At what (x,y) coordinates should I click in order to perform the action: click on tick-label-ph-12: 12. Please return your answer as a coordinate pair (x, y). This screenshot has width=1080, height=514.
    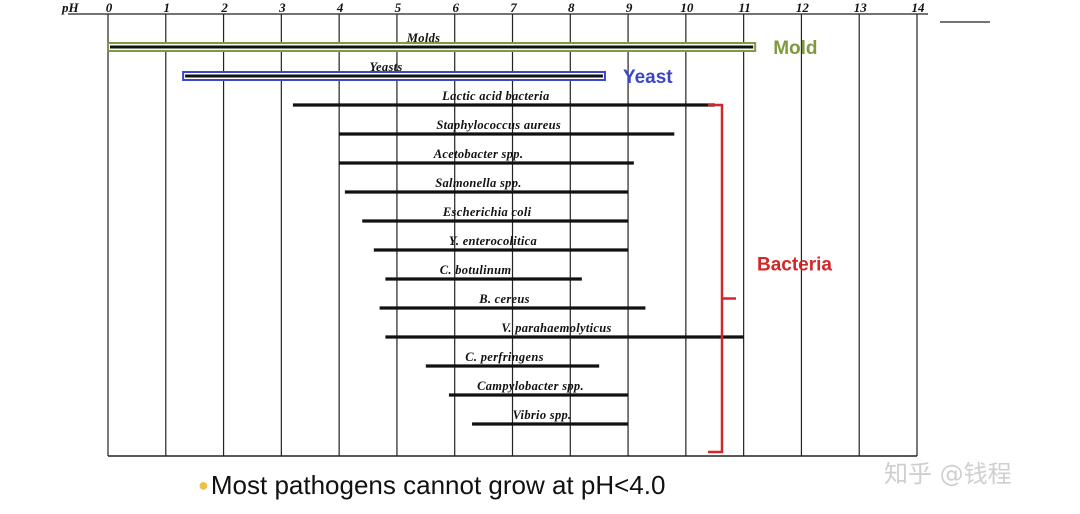
    Looking at the image, I should click on (803, 7).